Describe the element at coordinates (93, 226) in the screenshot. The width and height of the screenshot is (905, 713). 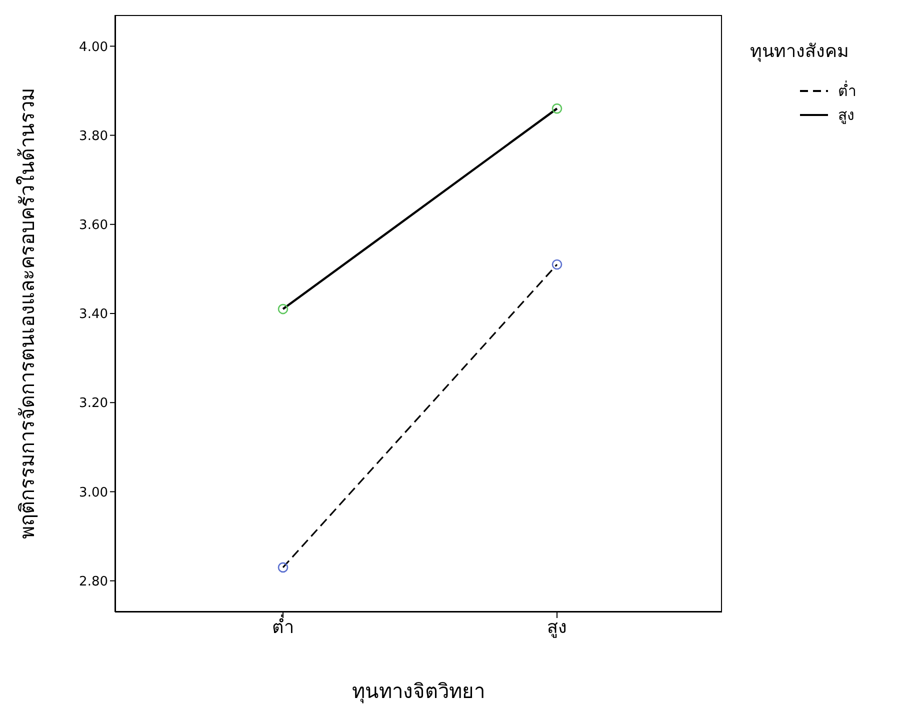
I see `y-tick-label: 3.60` at that location.